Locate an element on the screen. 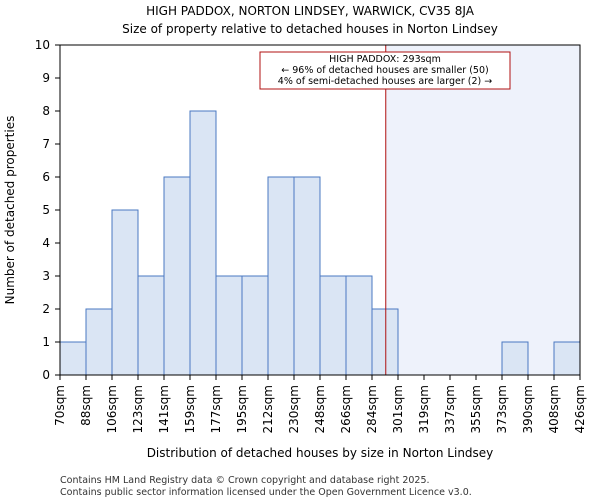  x-tick-label: 159sqm is located at coordinates (190, 409).